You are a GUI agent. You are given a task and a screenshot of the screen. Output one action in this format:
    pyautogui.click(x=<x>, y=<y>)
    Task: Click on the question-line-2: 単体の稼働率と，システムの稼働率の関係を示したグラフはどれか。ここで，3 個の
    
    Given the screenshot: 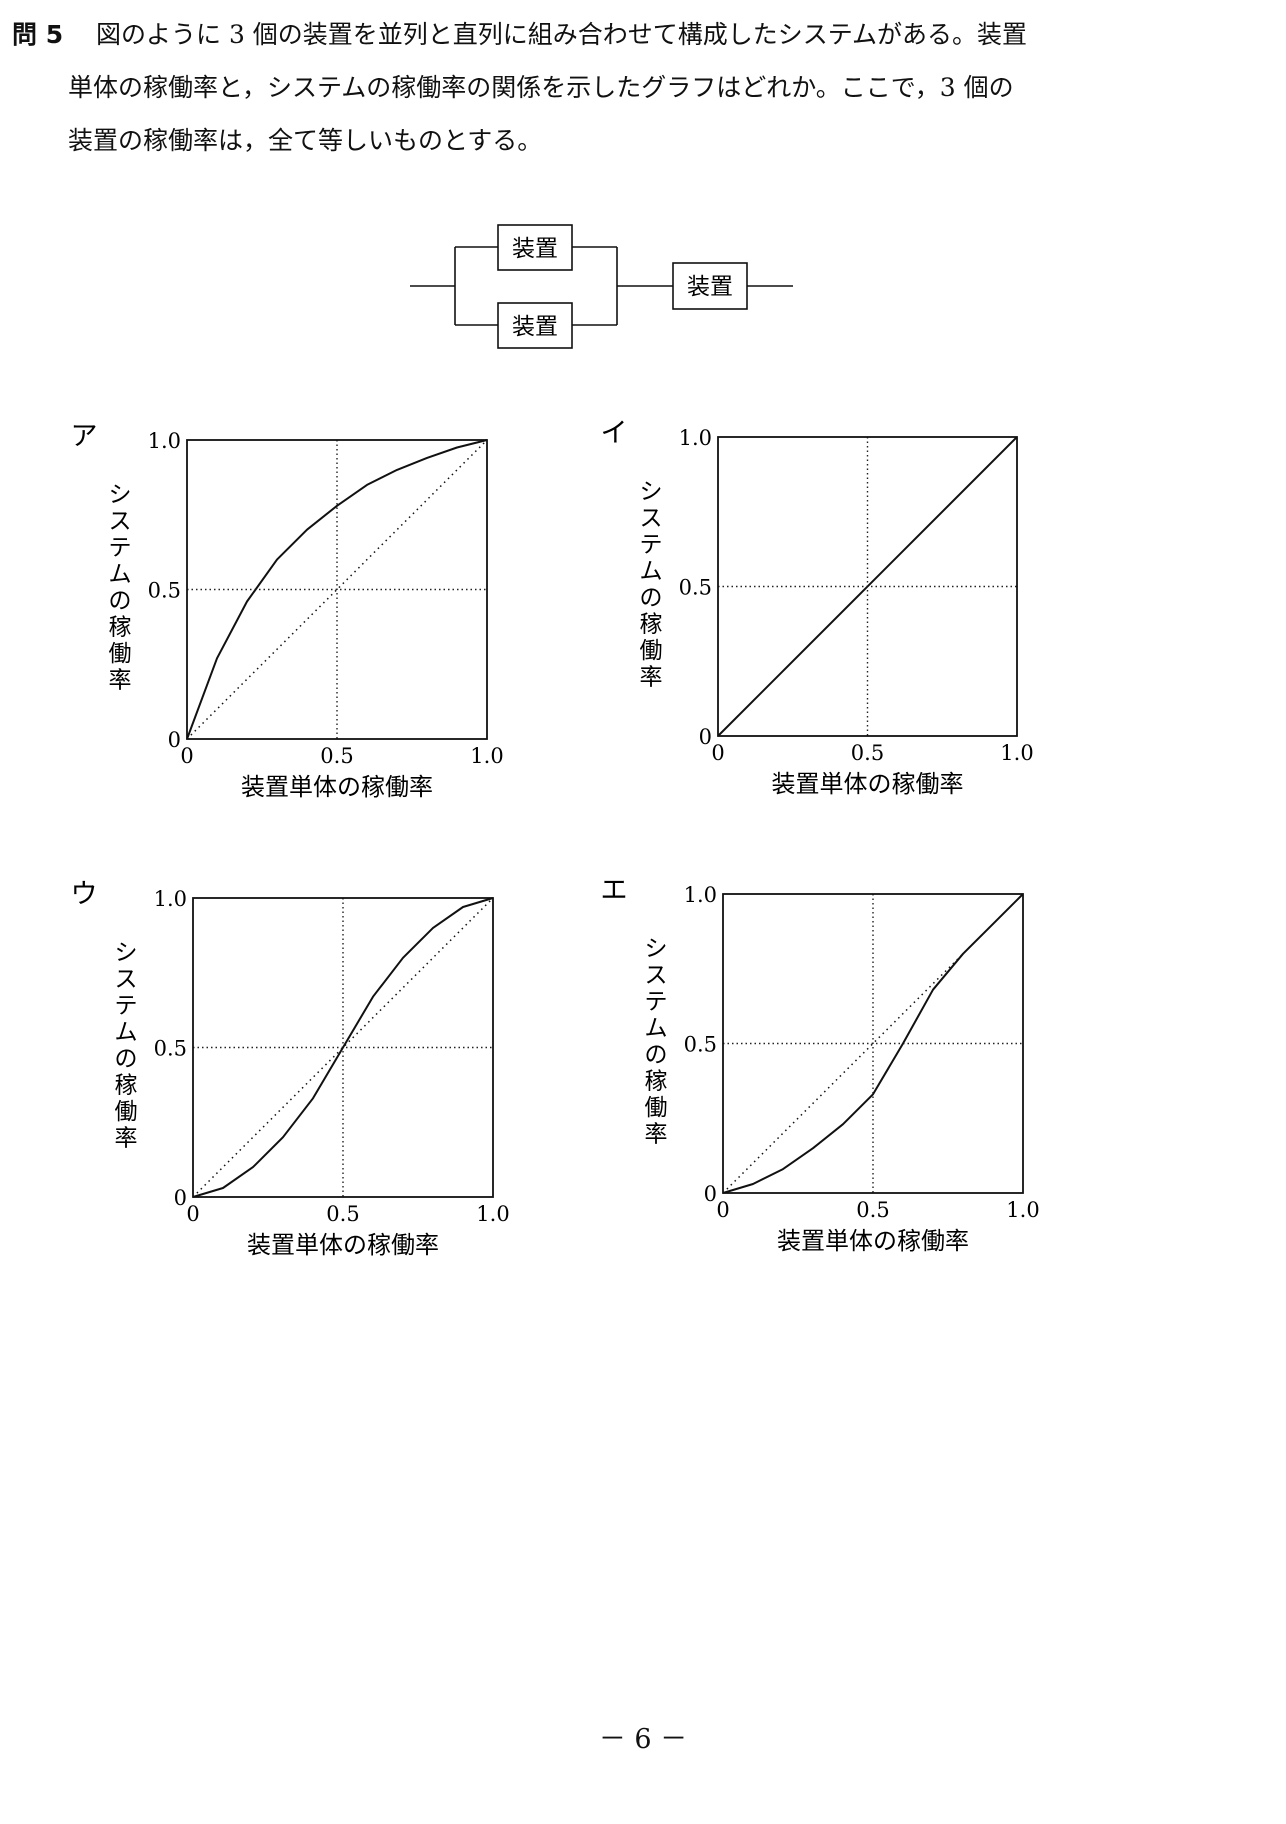 What is the action you would take?
    pyautogui.click(x=541, y=87)
    